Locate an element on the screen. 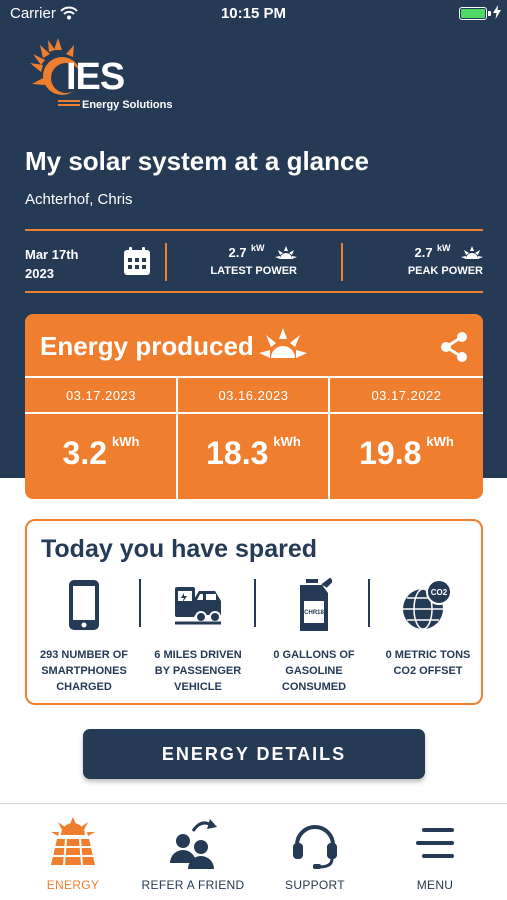  latest-power-value: 2.7 is located at coordinates (237, 252).